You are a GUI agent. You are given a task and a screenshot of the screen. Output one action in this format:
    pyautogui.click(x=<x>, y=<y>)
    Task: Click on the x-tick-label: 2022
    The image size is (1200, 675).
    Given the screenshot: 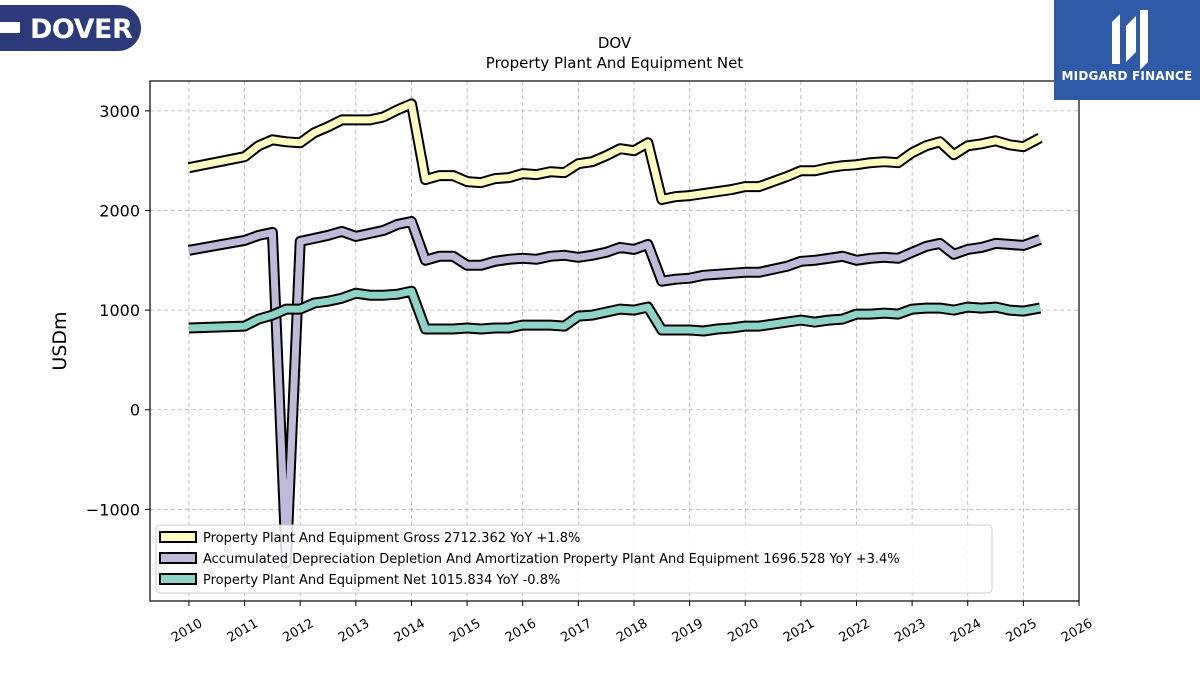 What is the action you would take?
    pyautogui.click(x=855, y=631)
    